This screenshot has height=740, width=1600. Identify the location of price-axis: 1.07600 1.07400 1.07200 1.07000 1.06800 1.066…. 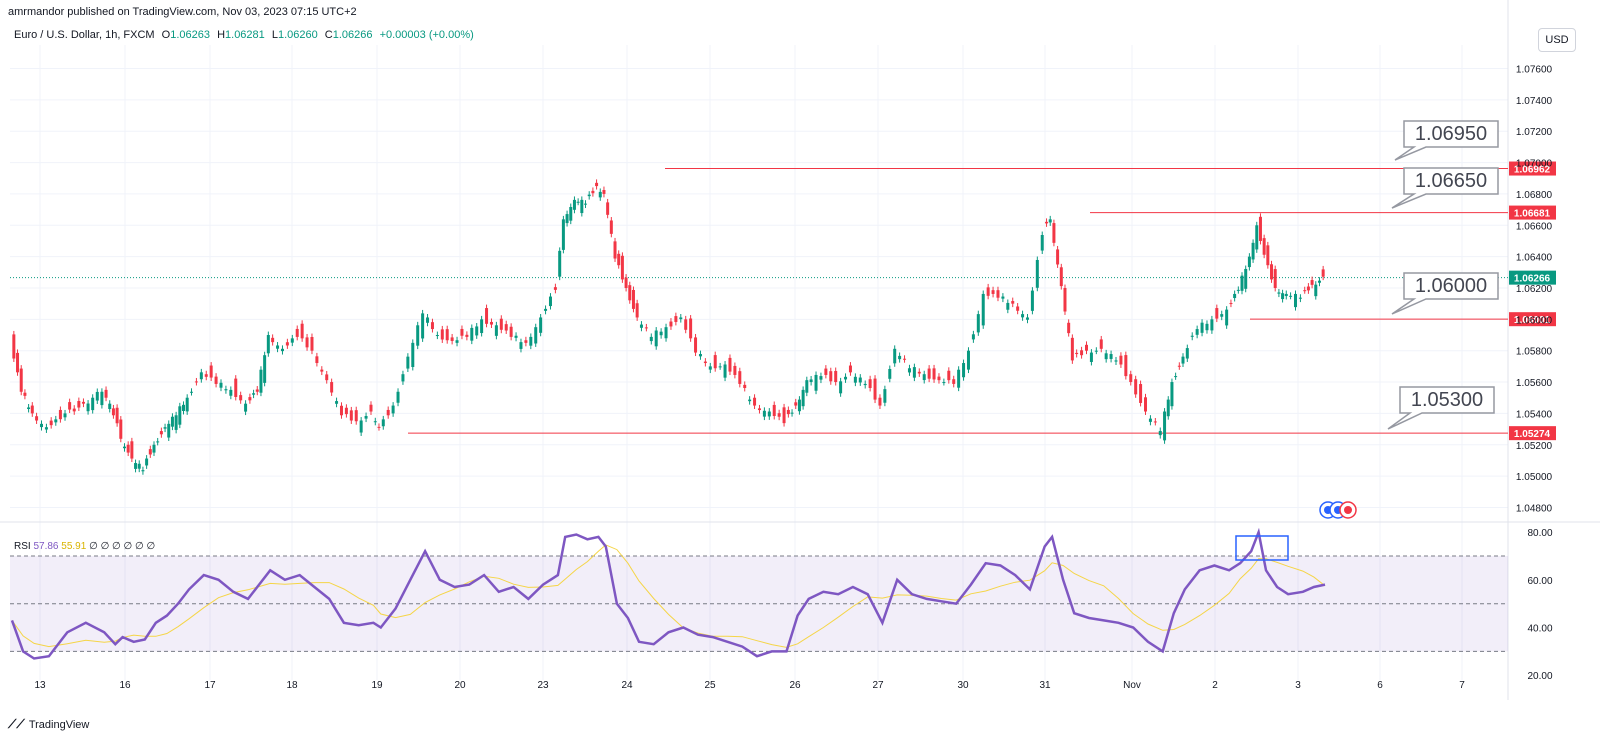
(1534, 290).